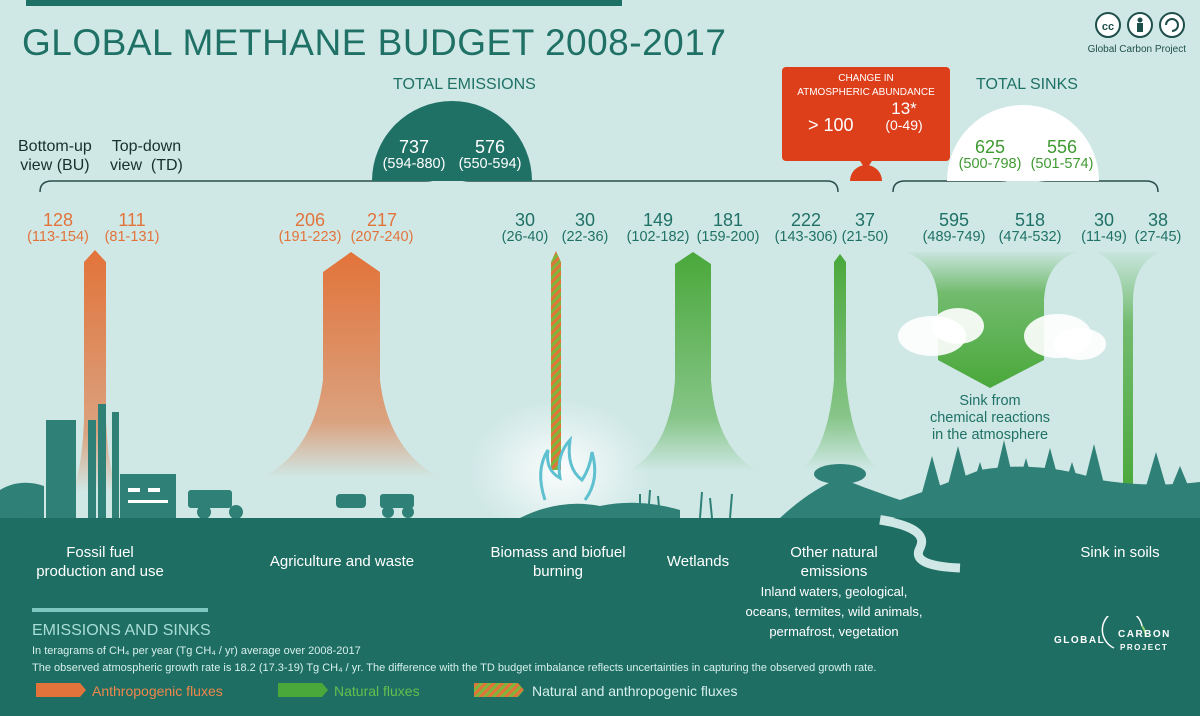  I want to click on industry-windows, so click(148, 495).